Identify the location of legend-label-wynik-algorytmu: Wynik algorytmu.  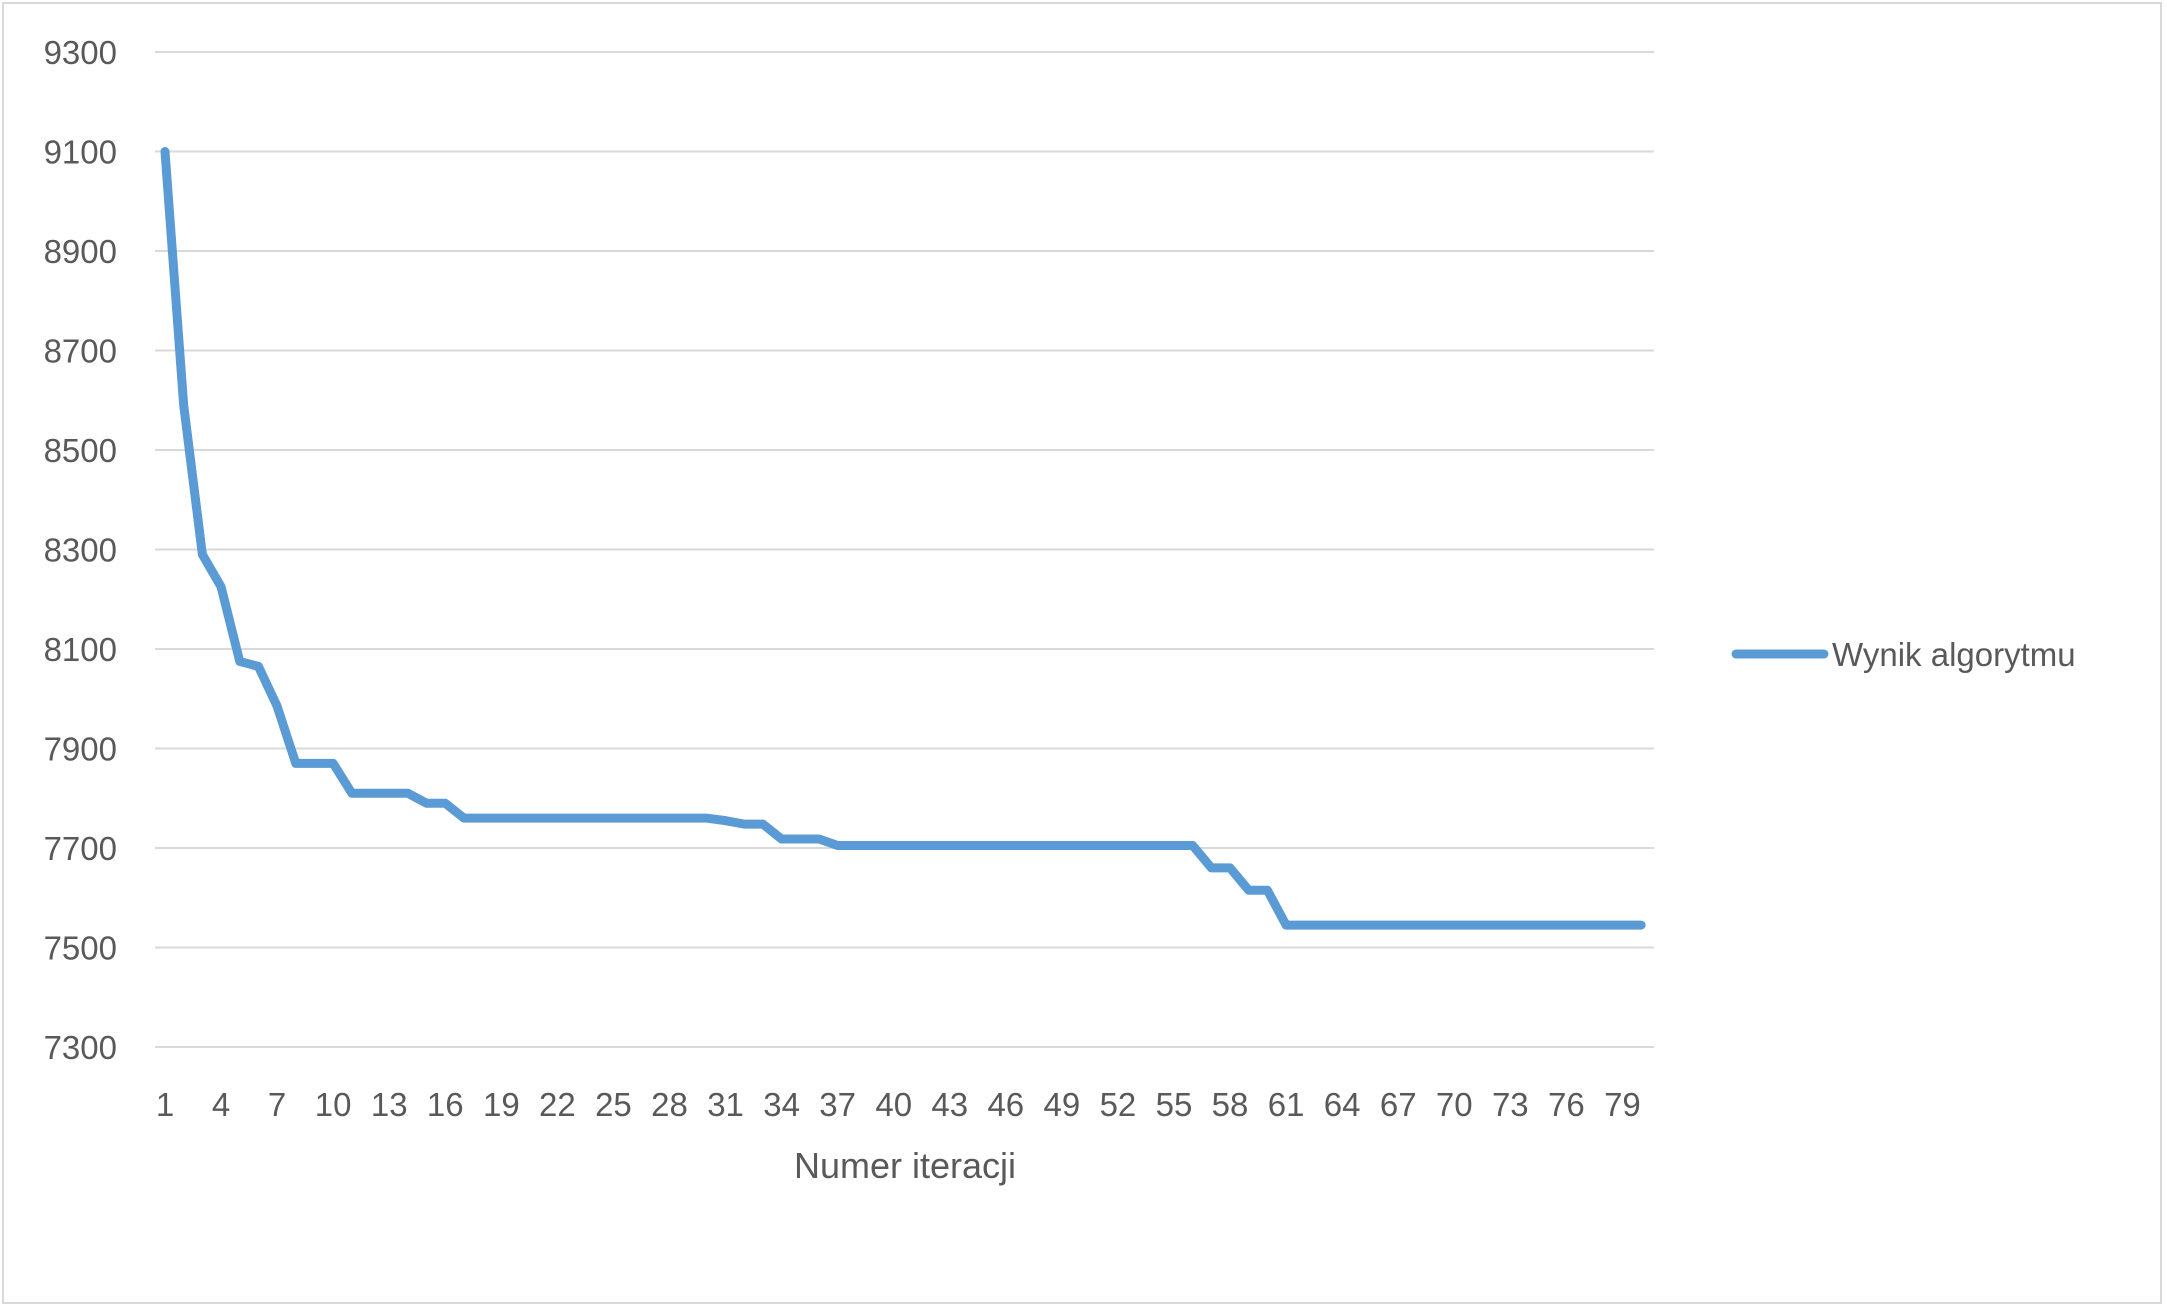
(1954, 654).